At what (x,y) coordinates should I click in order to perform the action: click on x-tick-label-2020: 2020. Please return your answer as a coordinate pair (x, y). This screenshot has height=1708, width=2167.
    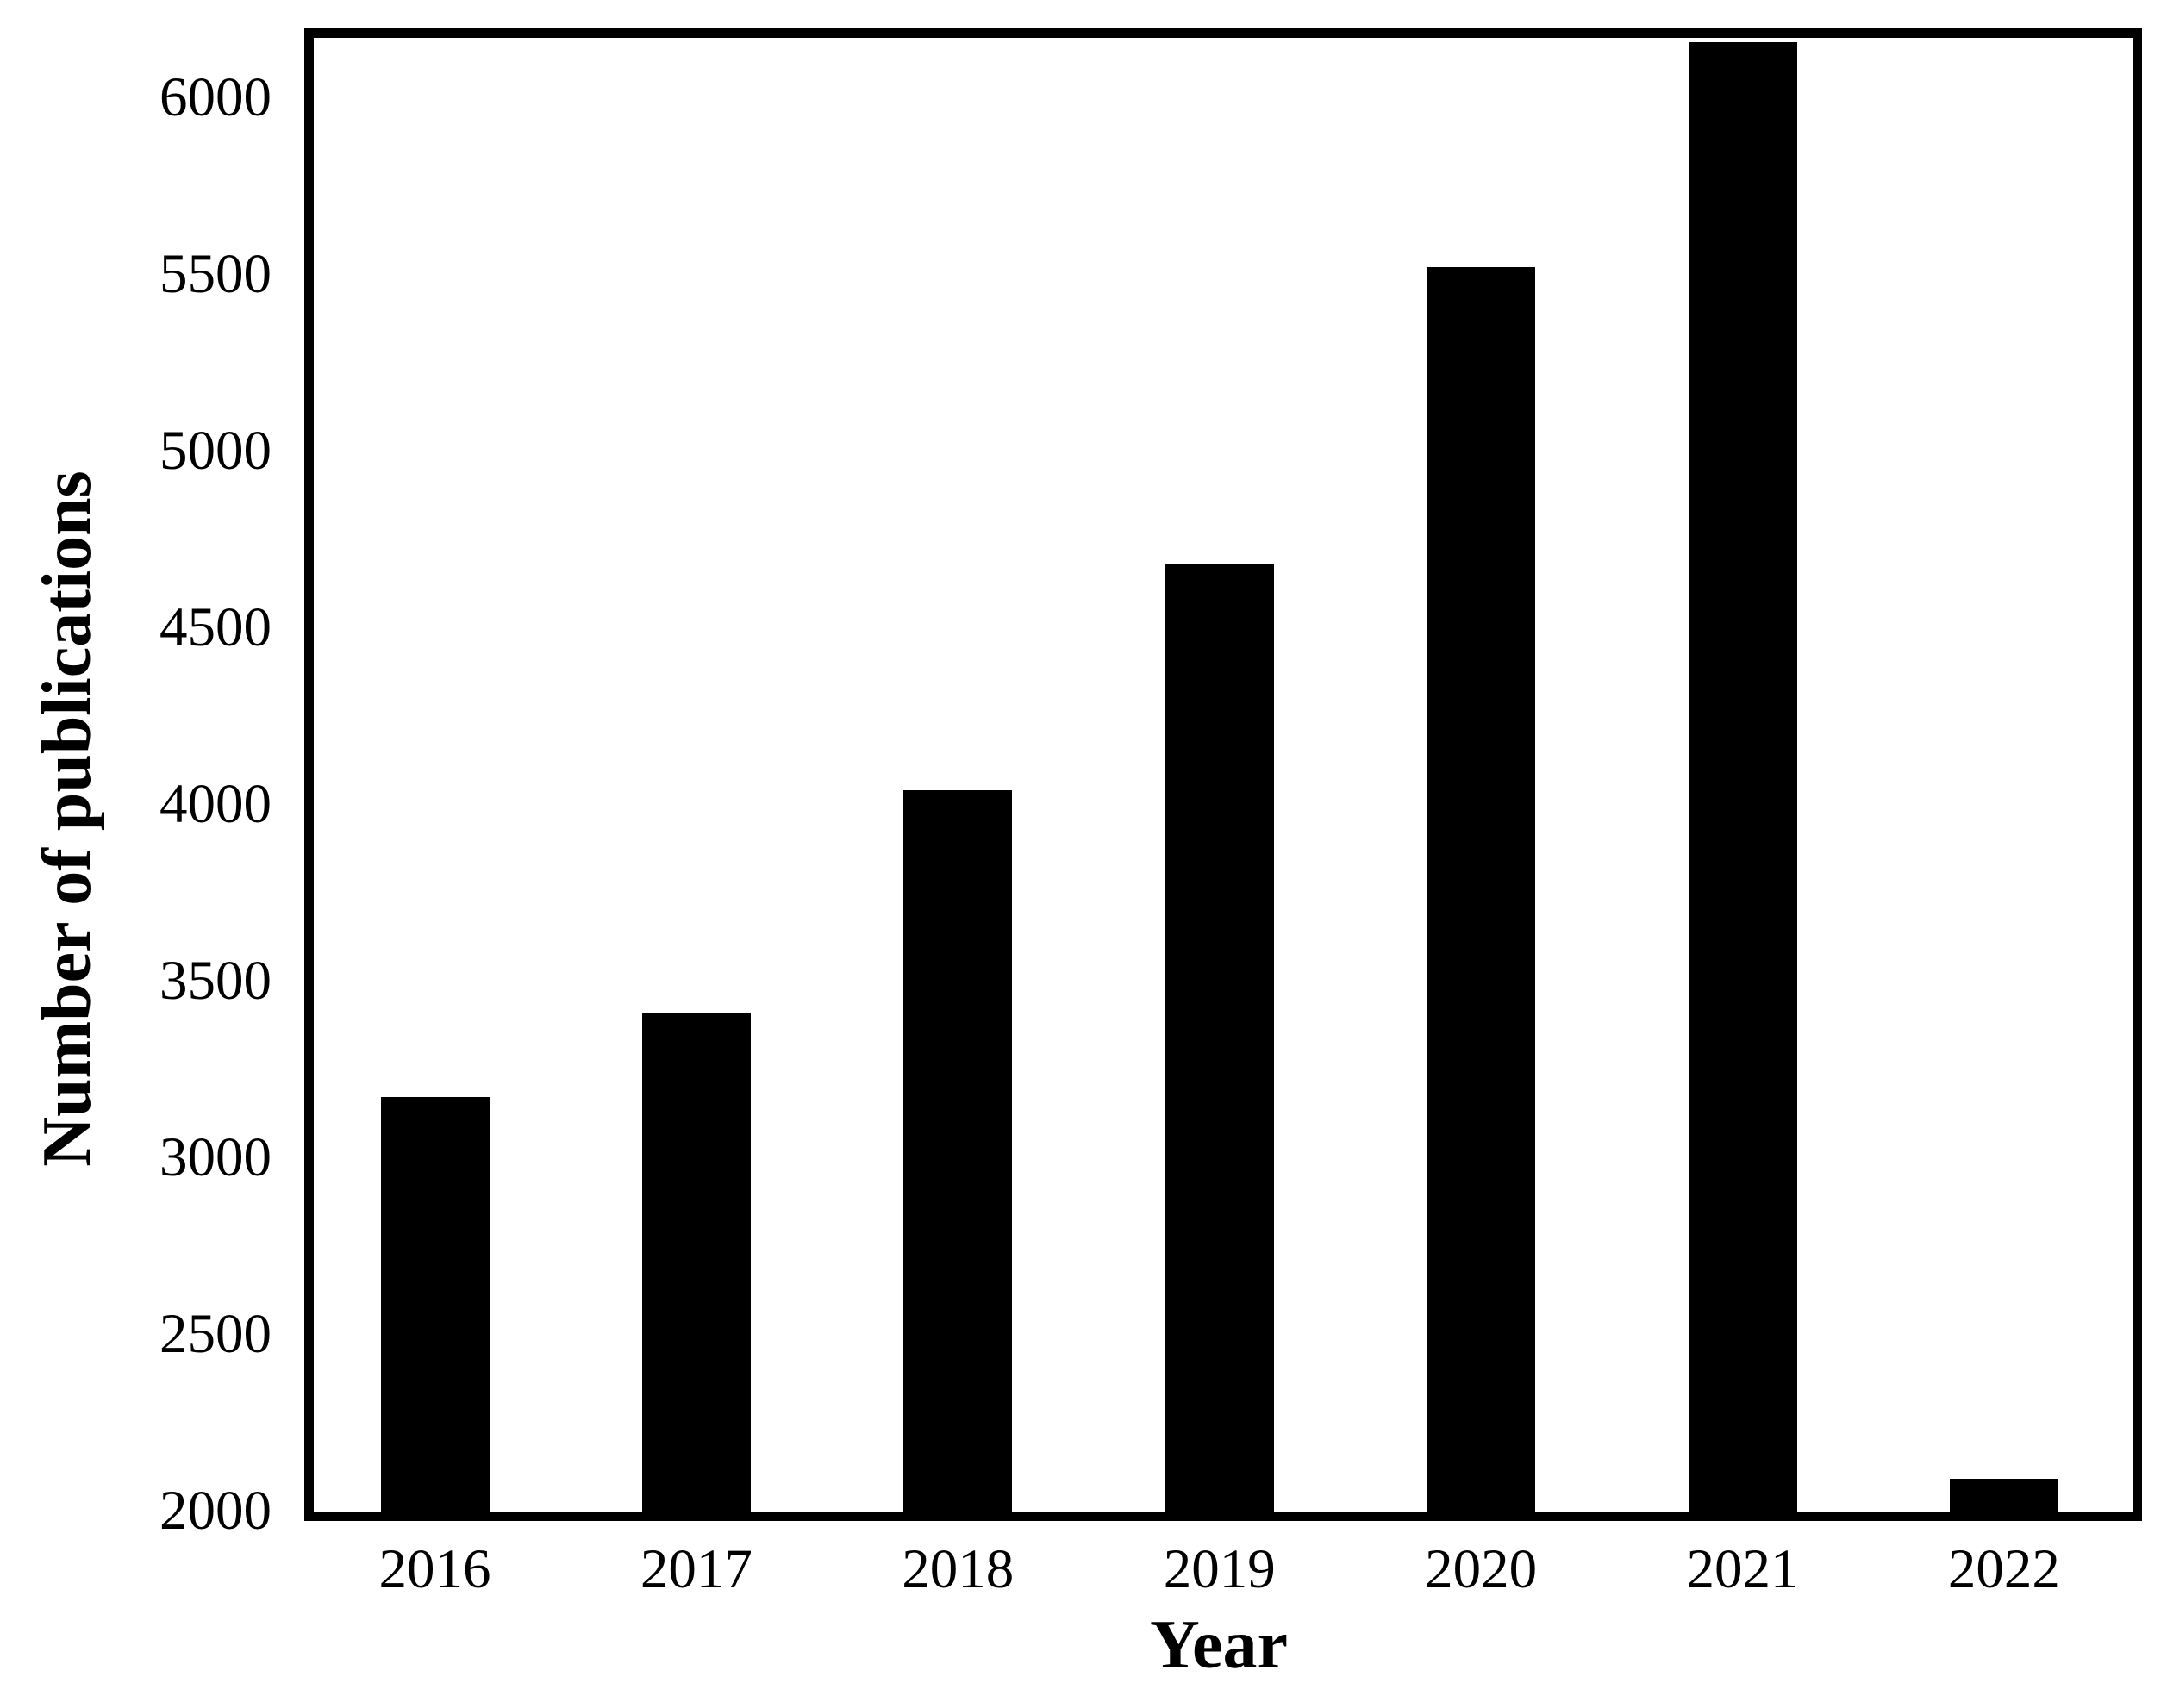
    Looking at the image, I should click on (1481, 1569).